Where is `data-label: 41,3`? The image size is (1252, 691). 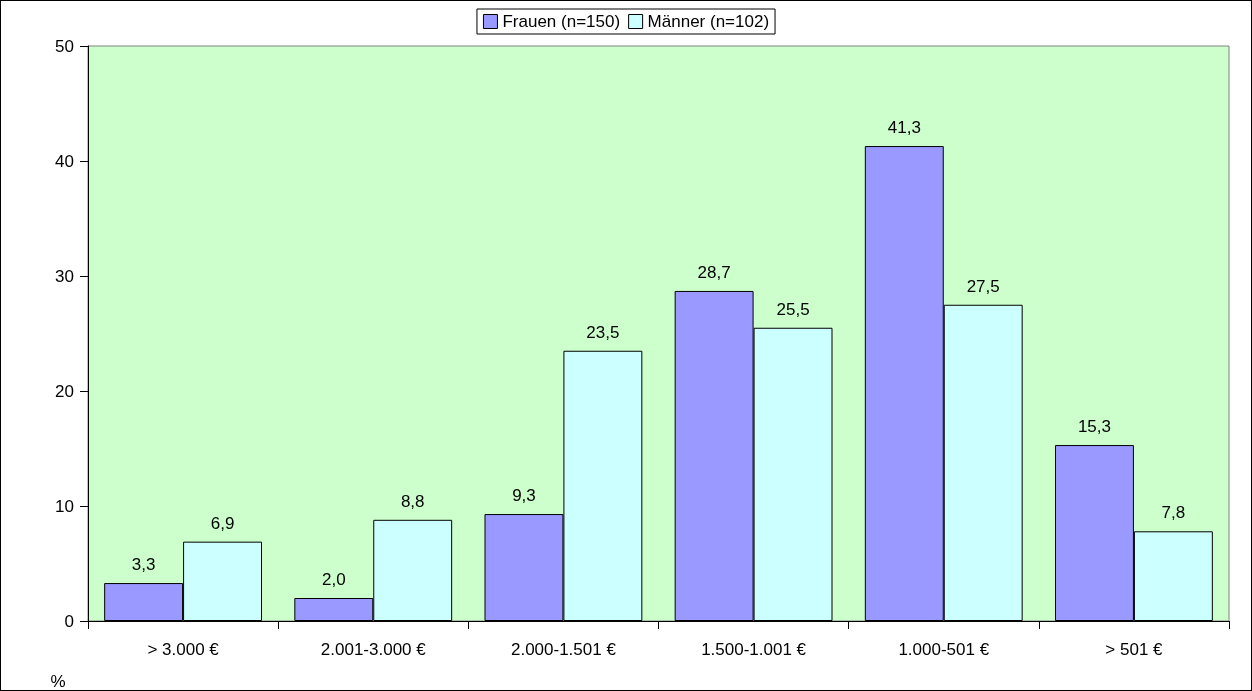
data-label: 41,3 is located at coordinates (904, 128).